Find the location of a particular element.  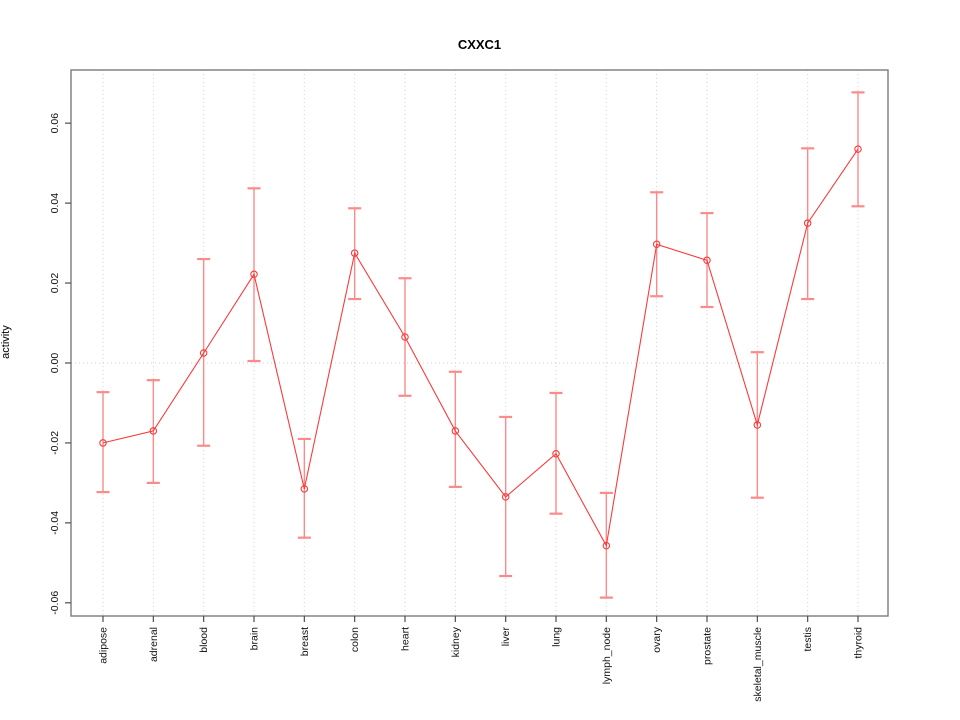

x-tick-label: heart is located at coordinates (406, 639).